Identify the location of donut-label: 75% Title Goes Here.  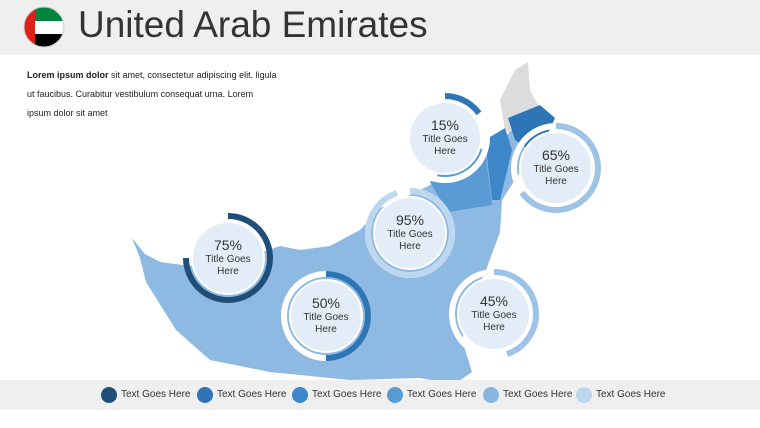
(228, 257).